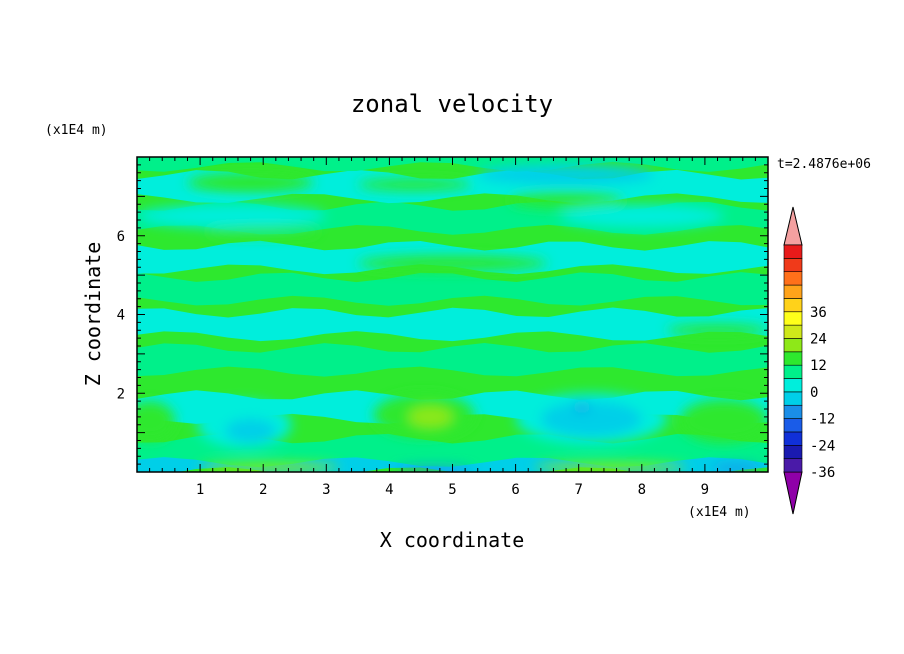 The height and width of the screenshot is (654, 904). What do you see at coordinates (515, 490) in the screenshot?
I see `x-tick-label: 6` at bounding box center [515, 490].